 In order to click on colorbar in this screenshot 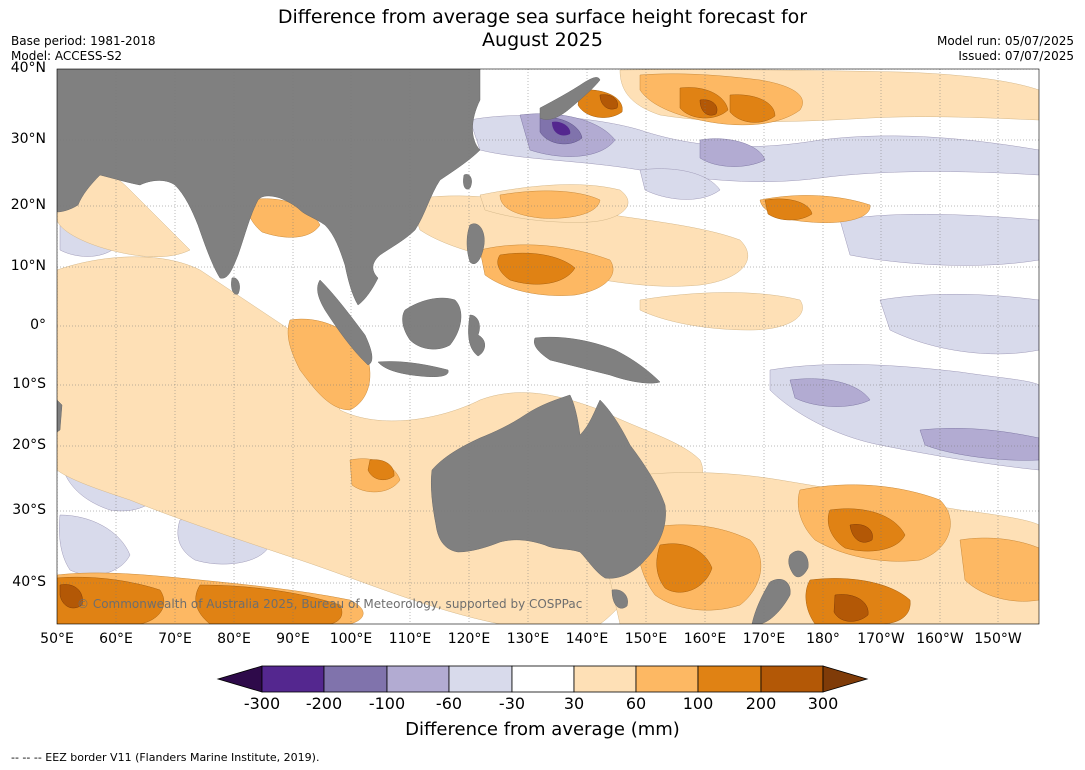, I will do `click(542, 679)`.